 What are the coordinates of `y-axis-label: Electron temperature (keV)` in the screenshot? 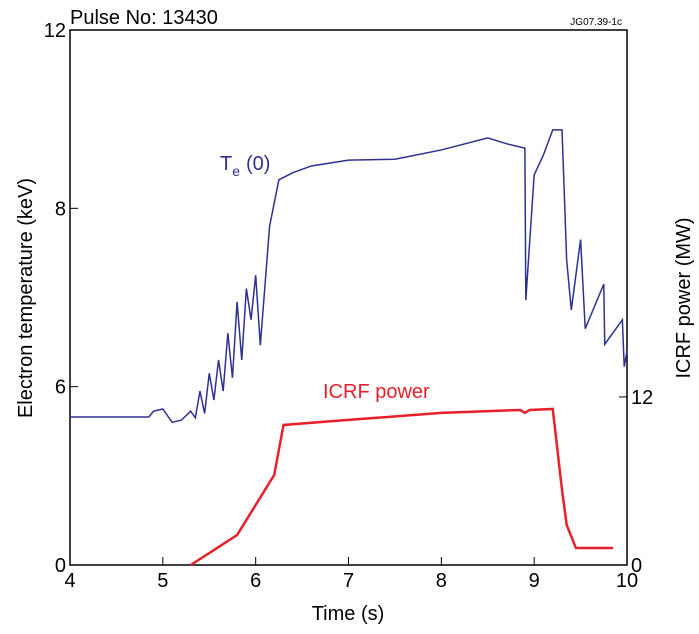 It's located at (26, 298).